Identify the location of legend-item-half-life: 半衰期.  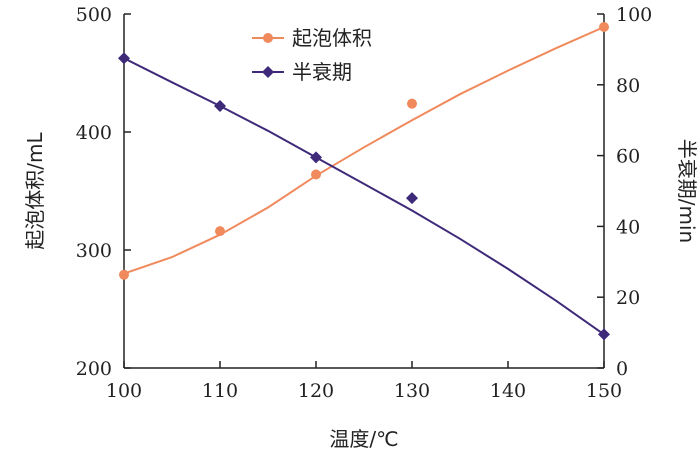
(302, 72).